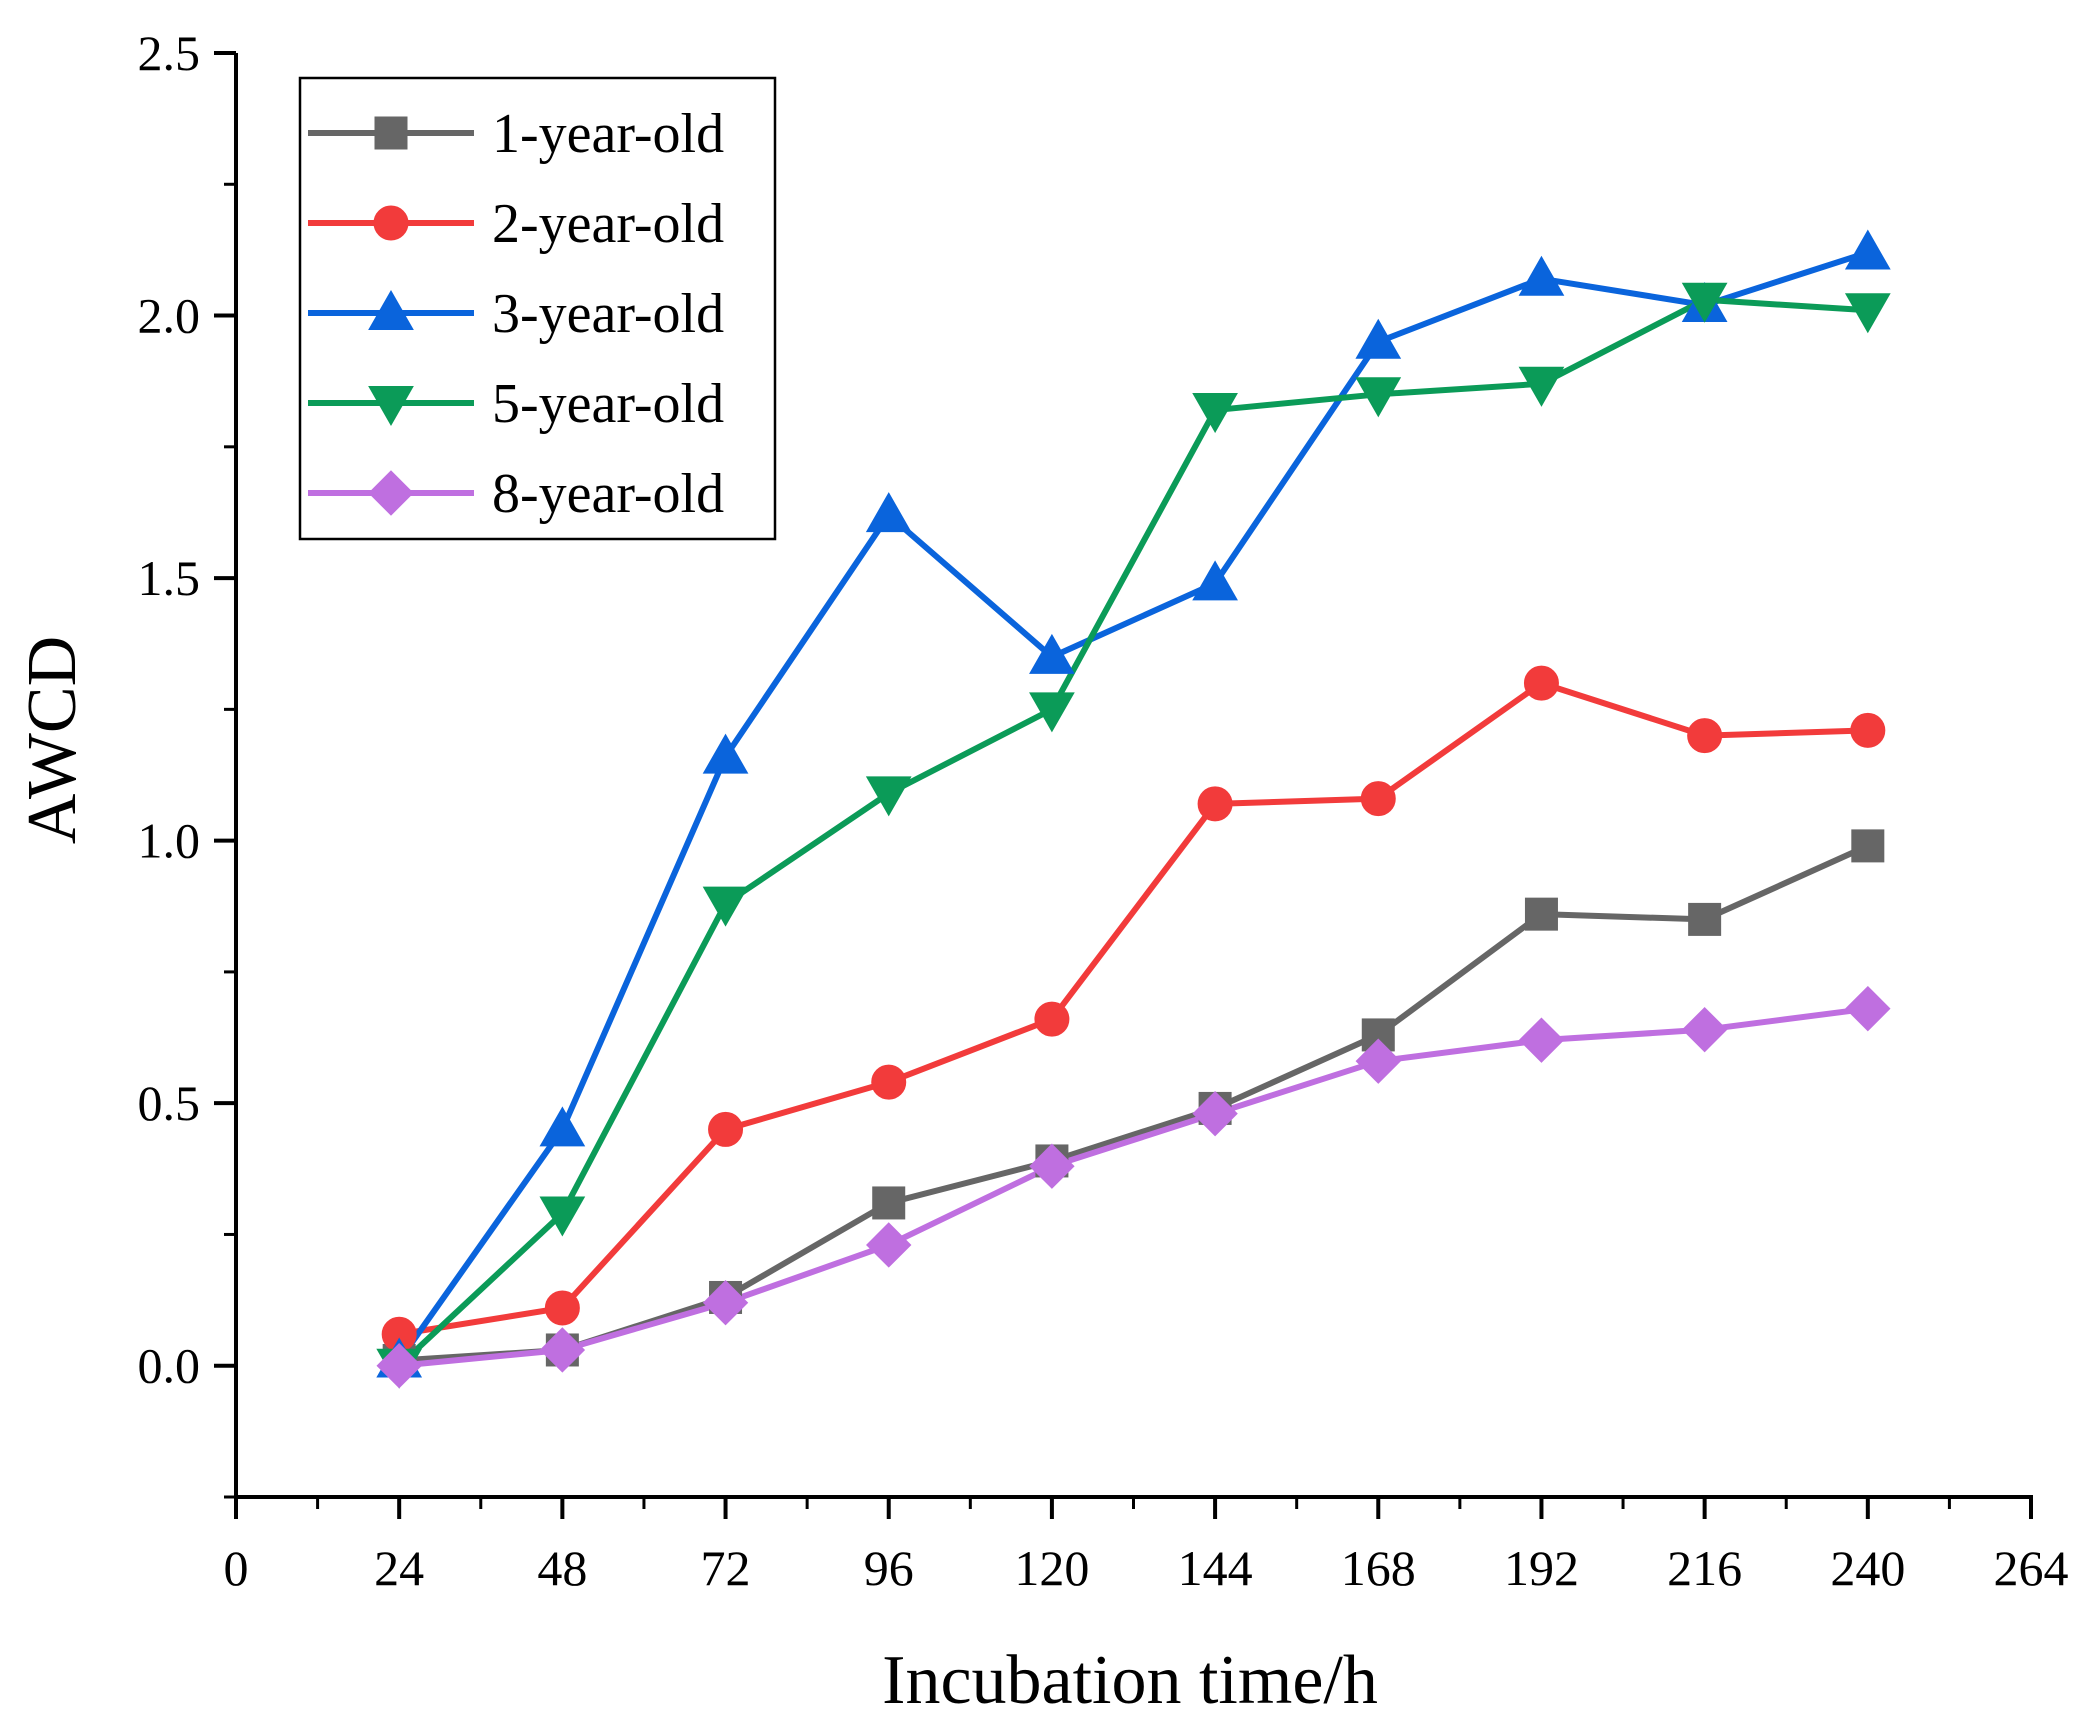  Describe the element at coordinates (562, 1568) in the screenshot. I see `x-tick-label: 48` at that location.